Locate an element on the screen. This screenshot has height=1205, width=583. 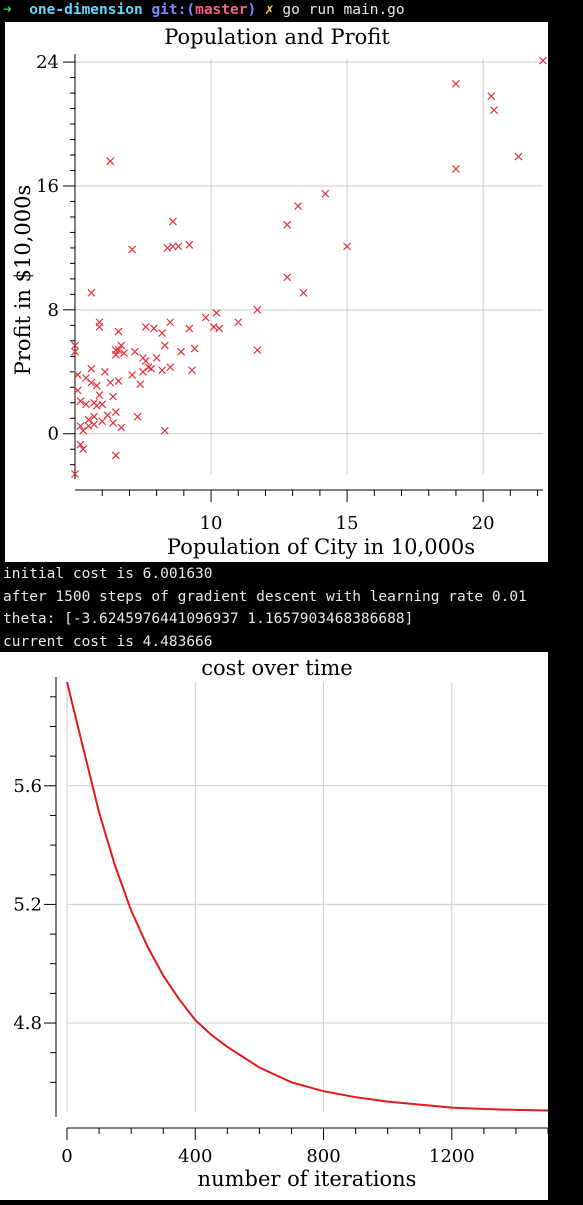
x-tick-label: 15 is located at coordinates (347, 523).